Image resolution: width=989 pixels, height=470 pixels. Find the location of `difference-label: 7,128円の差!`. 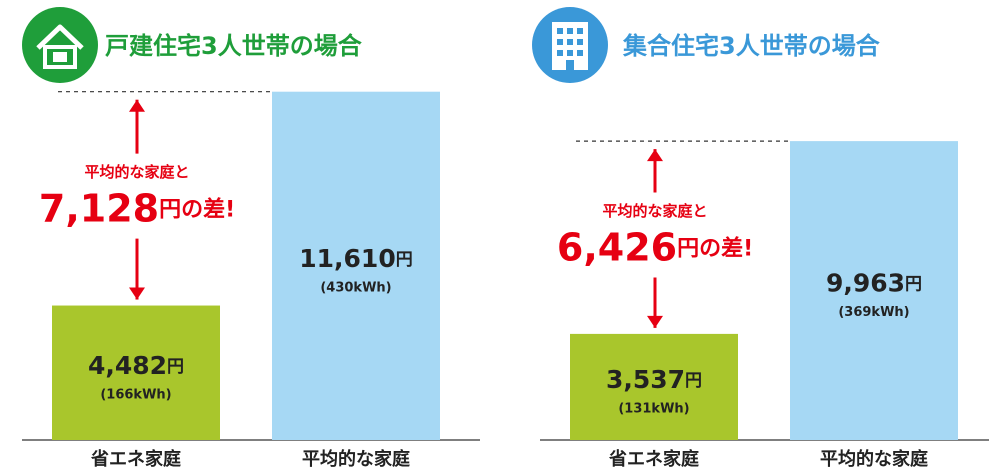

difference-label: 7,128円の差! is located at coordinates (137, 208).